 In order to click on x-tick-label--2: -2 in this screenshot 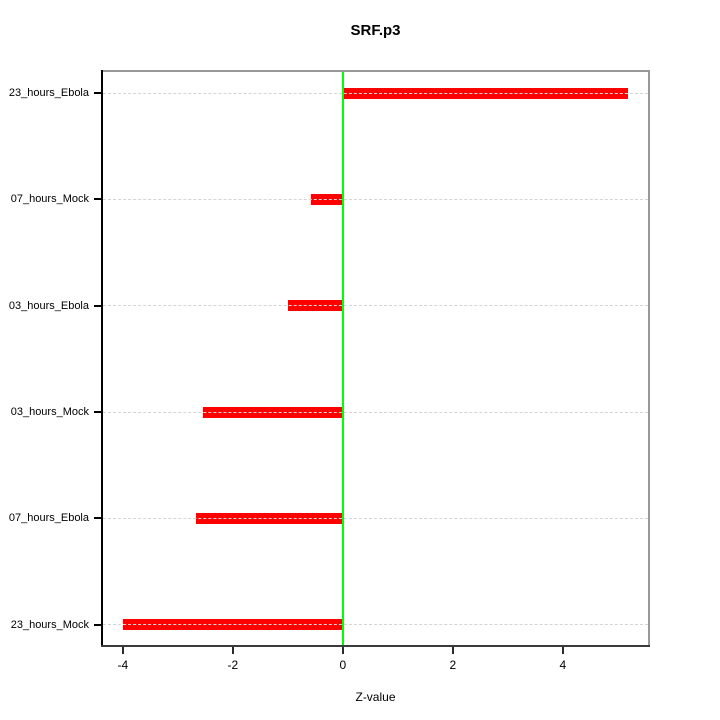, I will do `click(233, 665)`.